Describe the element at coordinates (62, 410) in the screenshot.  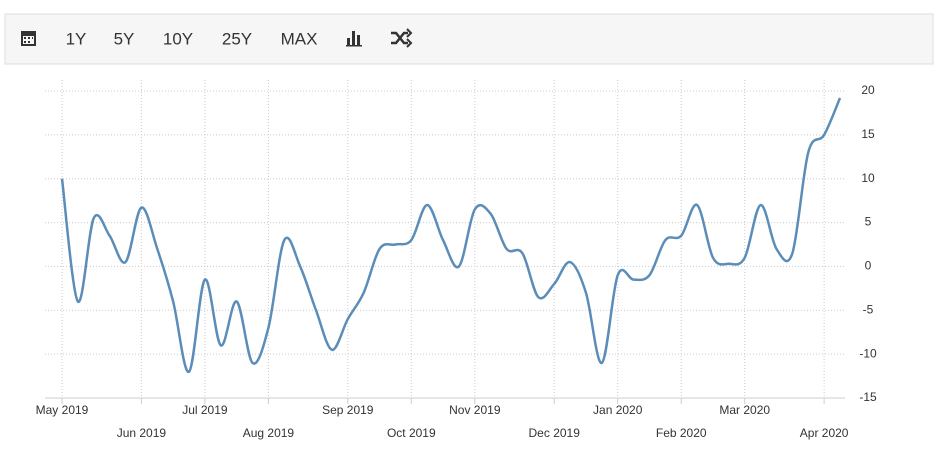
I see `x-tick-label: May 2019` at that location.